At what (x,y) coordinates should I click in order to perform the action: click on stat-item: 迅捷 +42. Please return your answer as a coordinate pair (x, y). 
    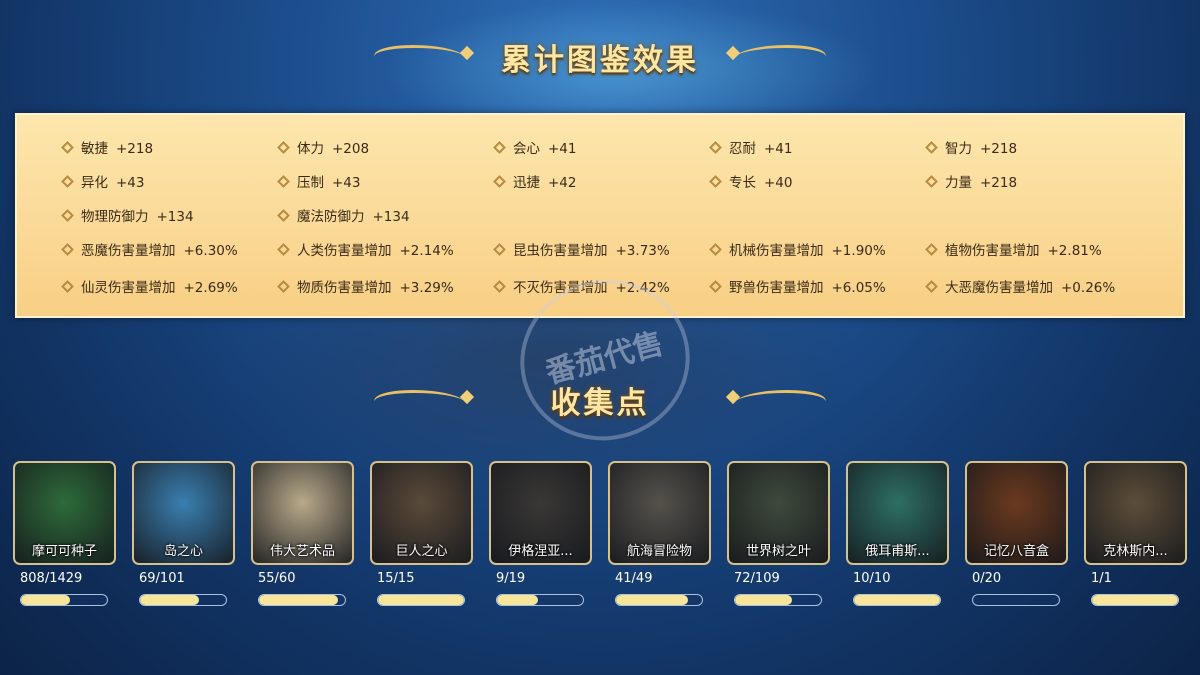
    Looking at the image, I should click on (535, 181).